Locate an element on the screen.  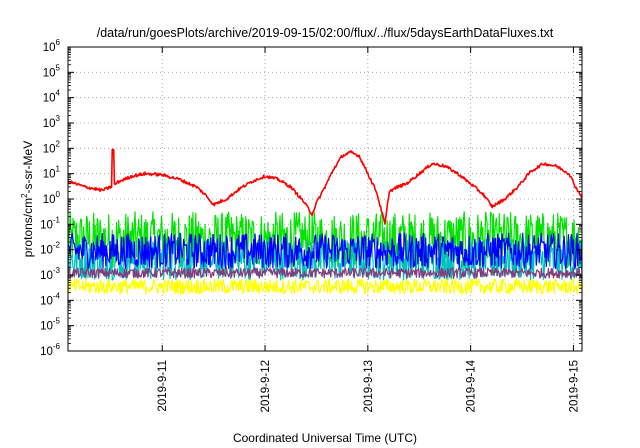
x-axis-label: Coordinated Universal Time (UTC) is located at coordinates (325, 438).